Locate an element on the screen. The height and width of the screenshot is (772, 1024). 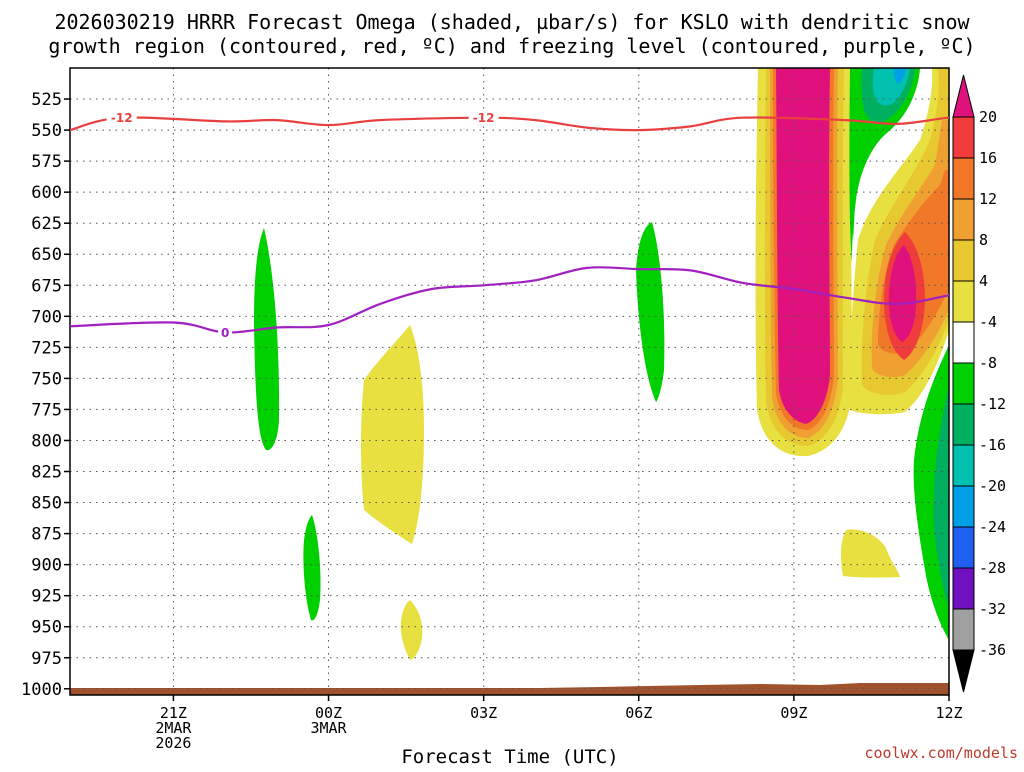
y-tick-label: 525 is located at coordinates (46, 100).